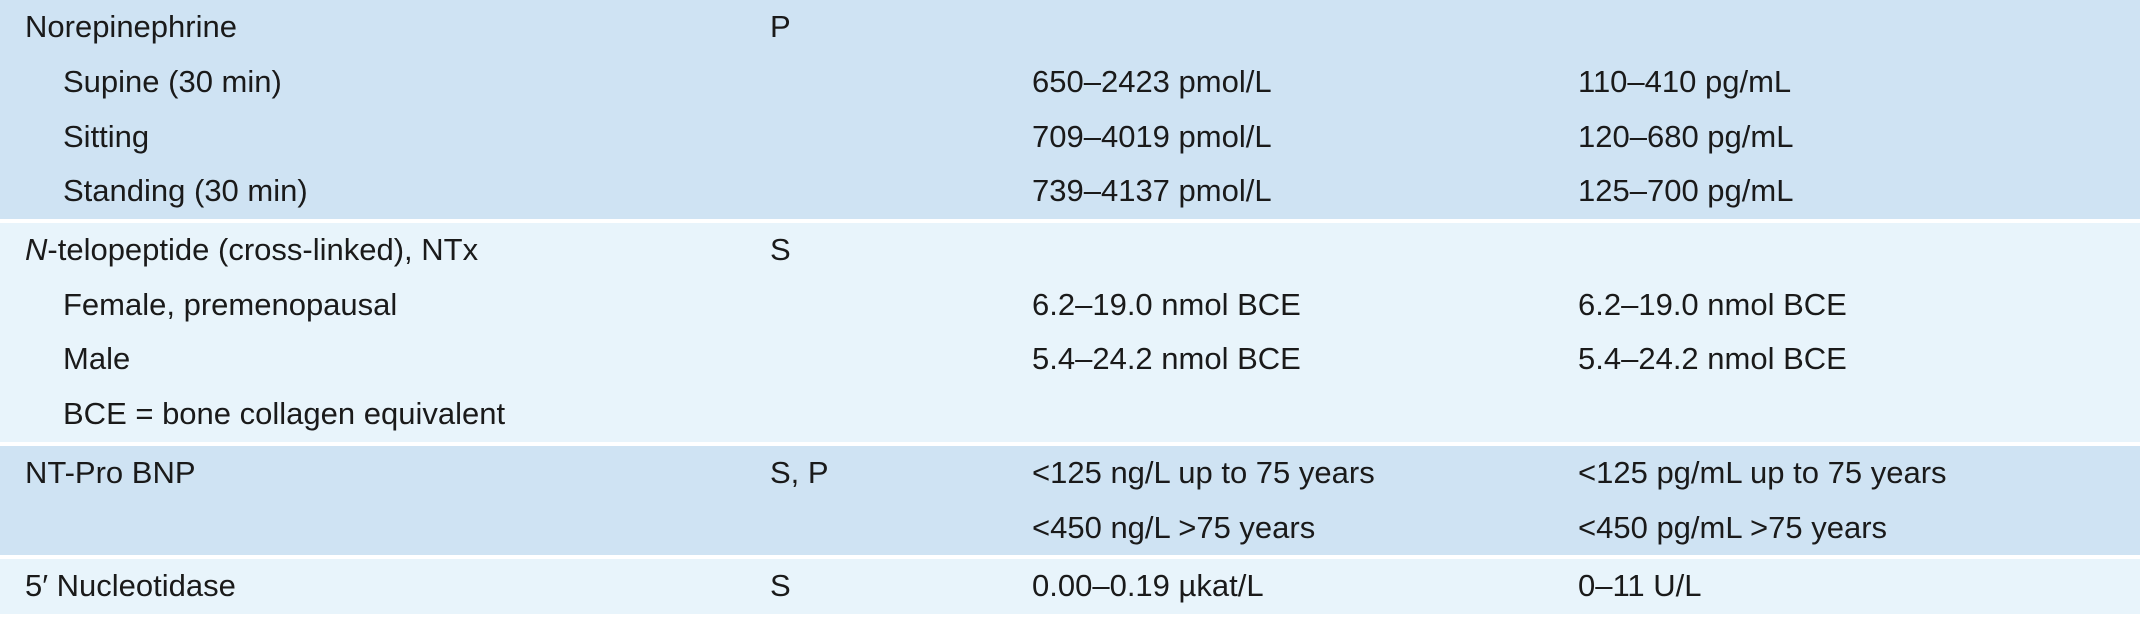 This screenshot has width=2140, height=618. Describe the element at coordinates (1203, 472) in the screenshot. I see `si-units-cell: <125 ng/L up to 75 years` at that location.